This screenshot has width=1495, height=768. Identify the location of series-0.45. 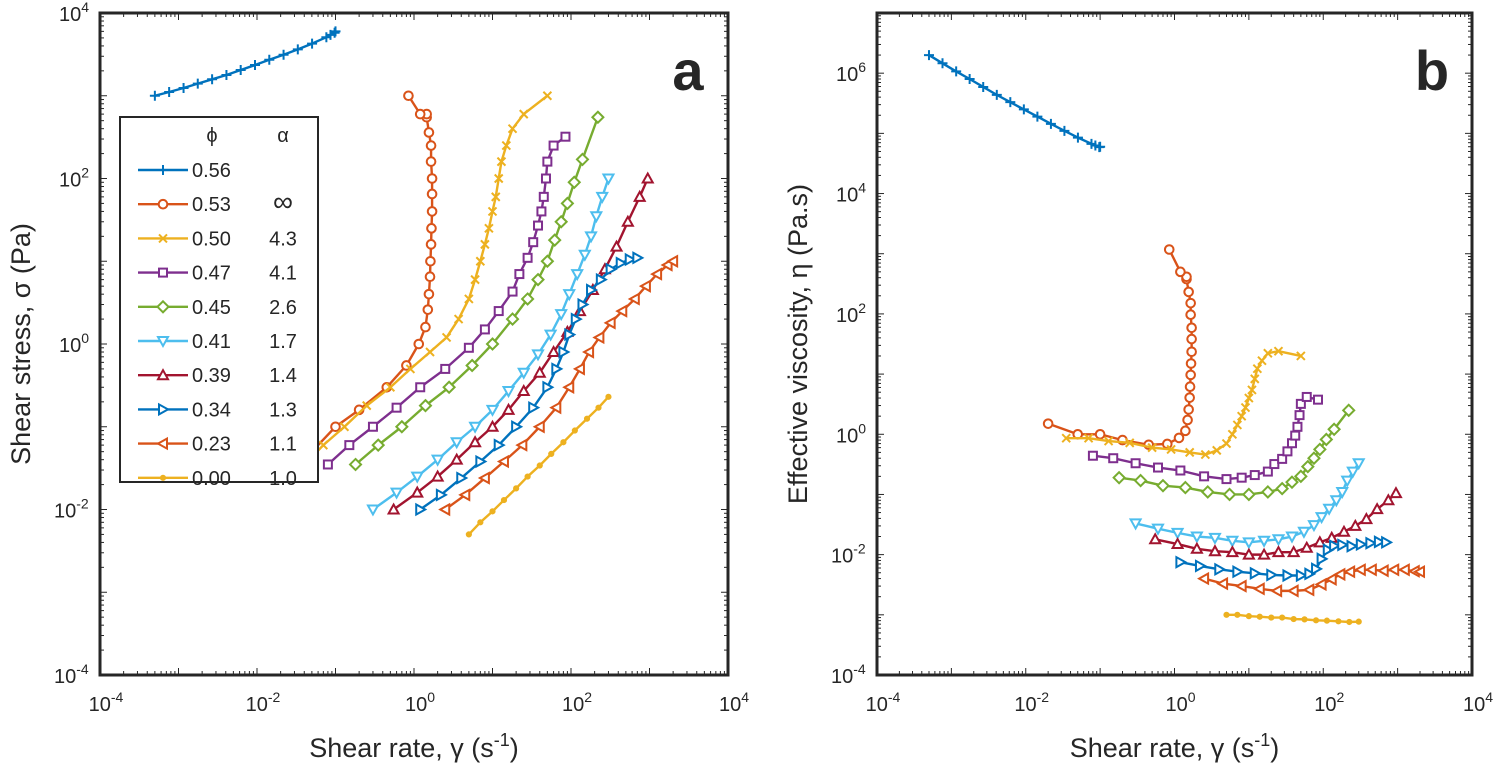
(476, 291).